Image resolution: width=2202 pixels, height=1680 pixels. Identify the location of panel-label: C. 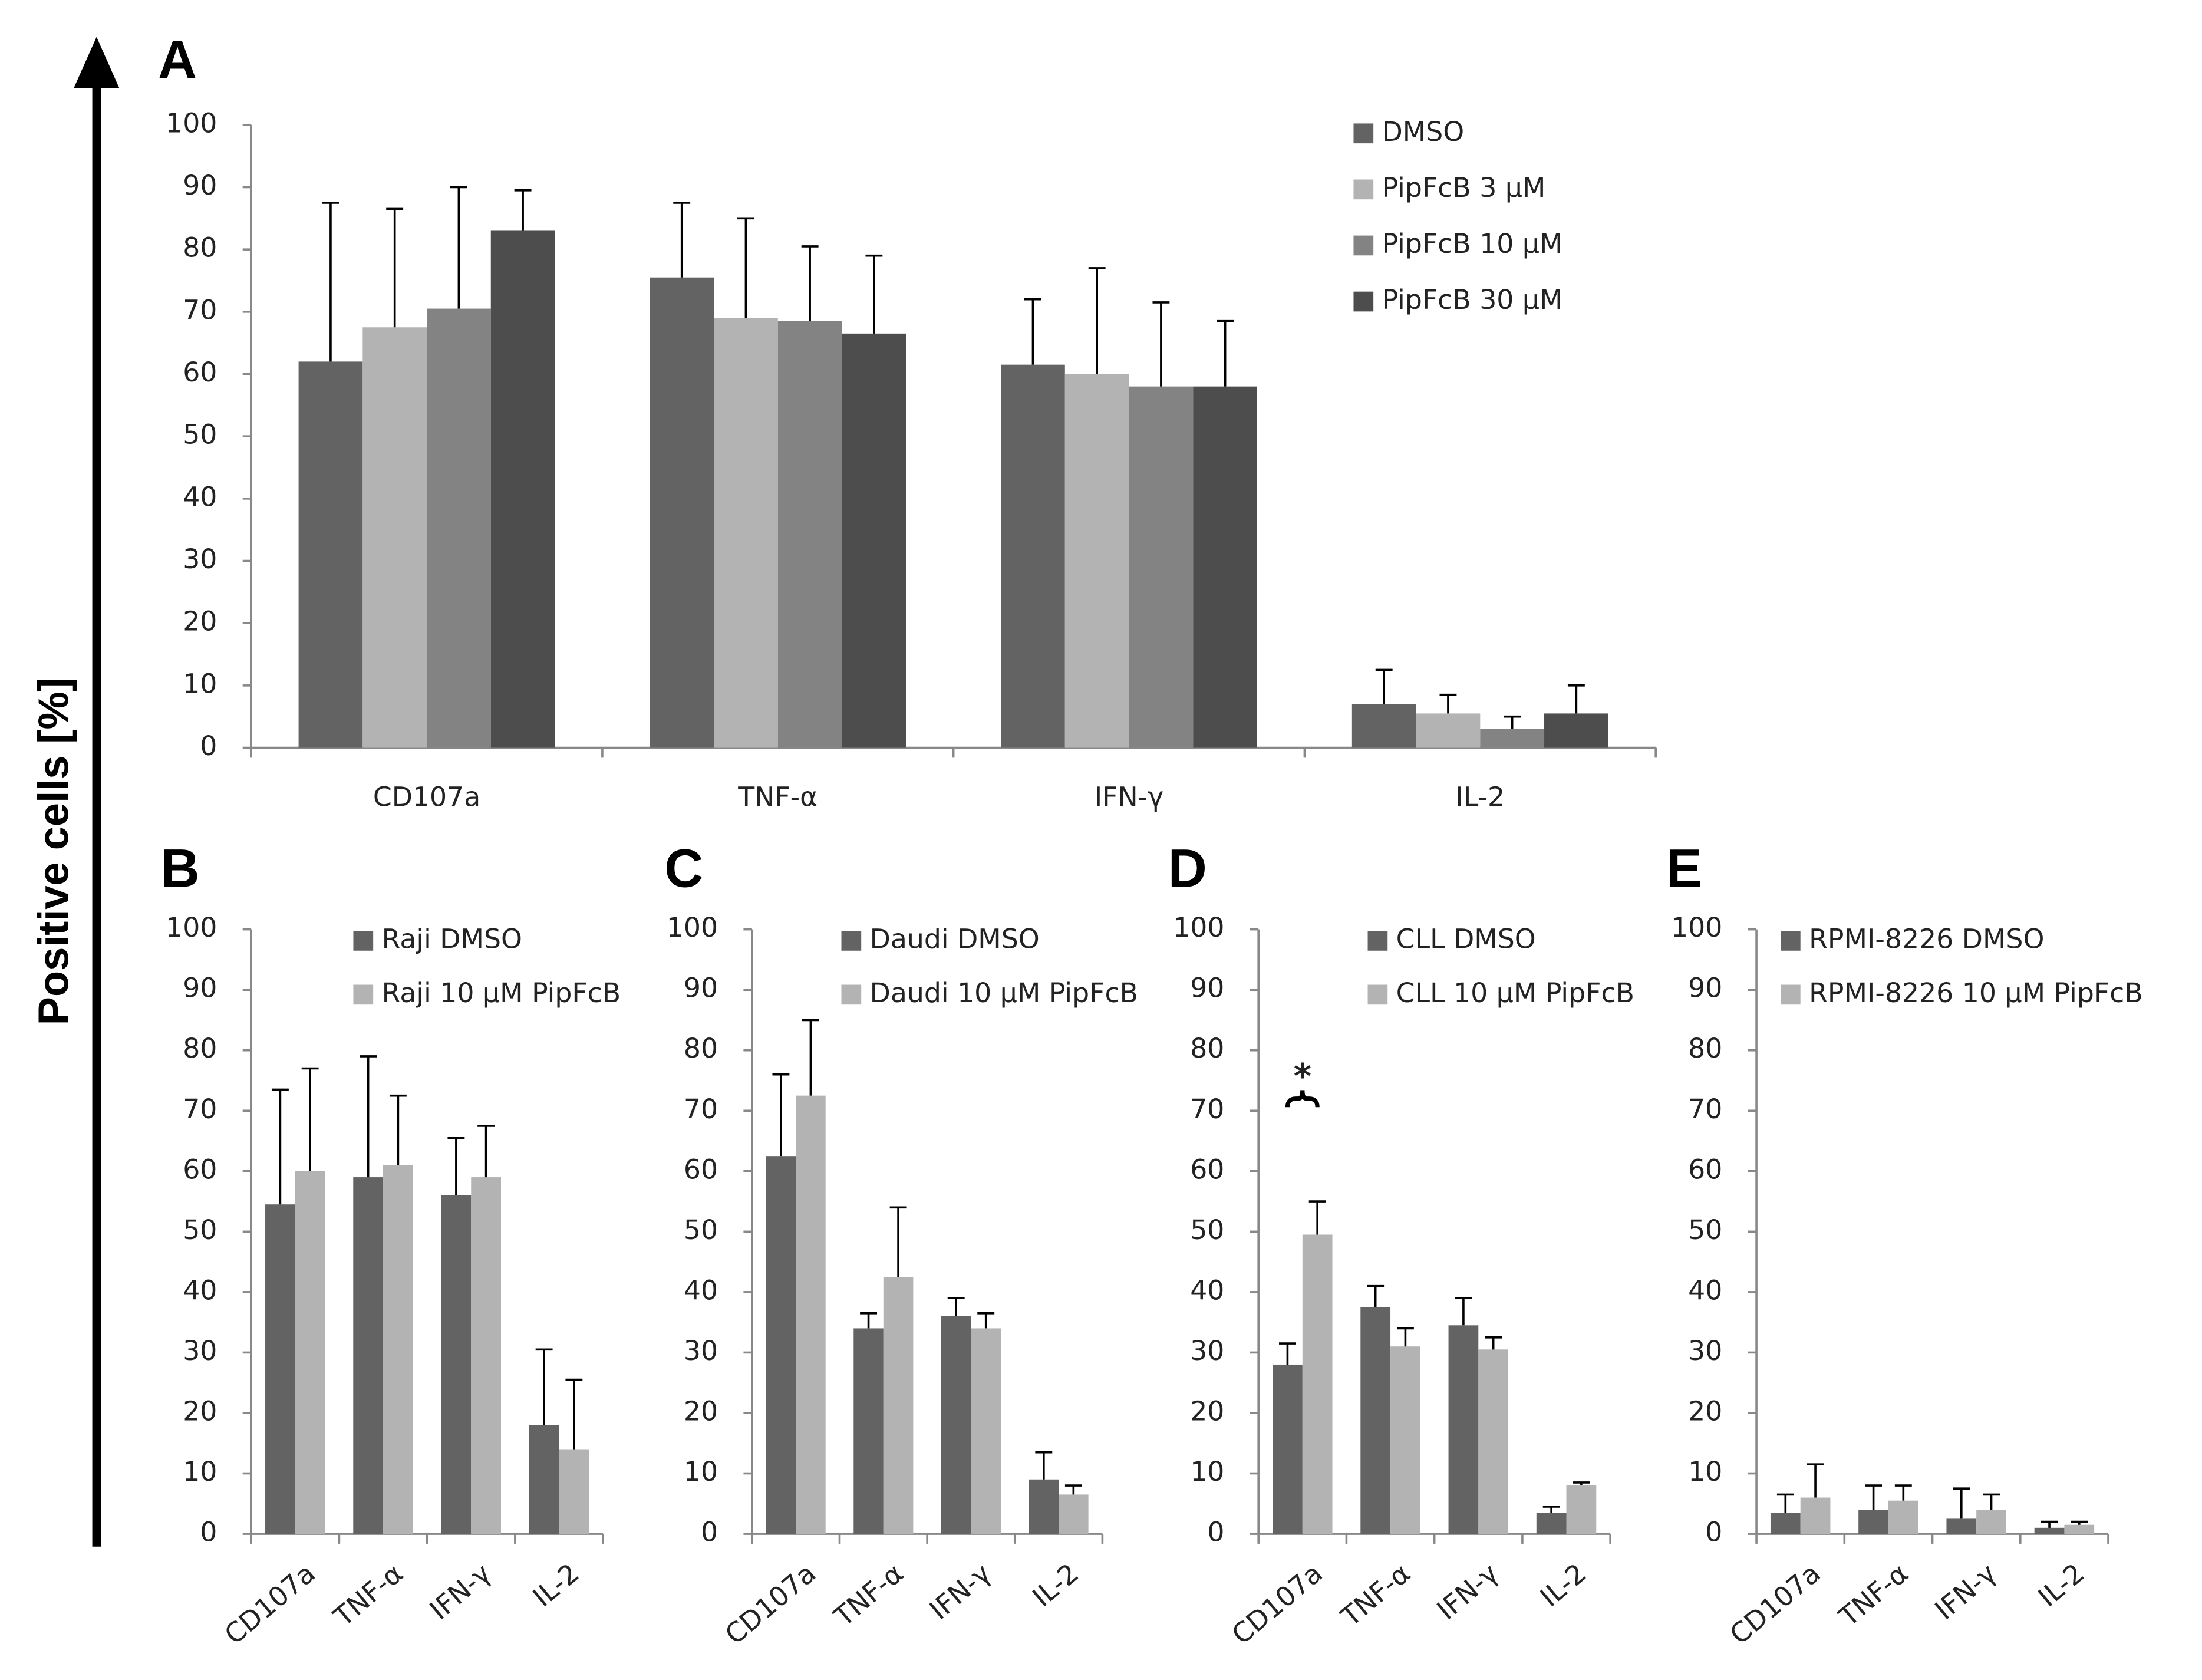
(683, 869).